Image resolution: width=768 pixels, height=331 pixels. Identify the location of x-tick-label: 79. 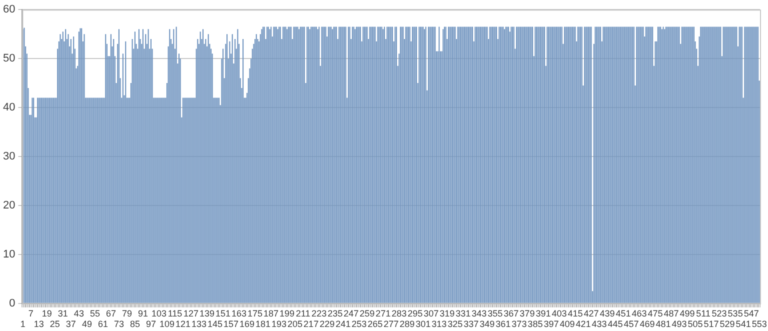
(127, 313).